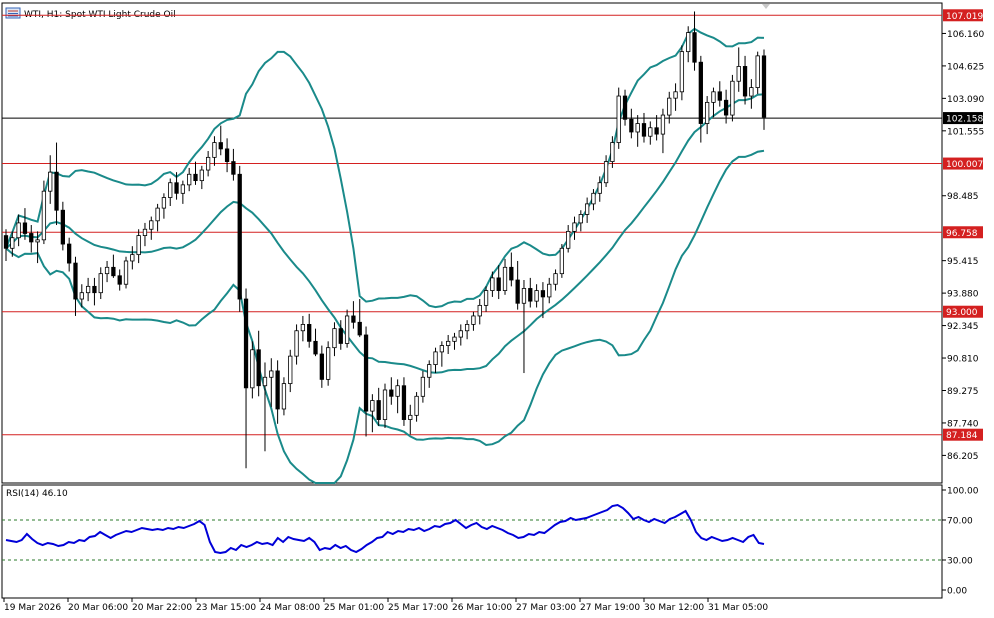 This screenshot has height=618, width=994. I want to click on time-tick-label: 25 Mar 01:00, so click(354, 608).